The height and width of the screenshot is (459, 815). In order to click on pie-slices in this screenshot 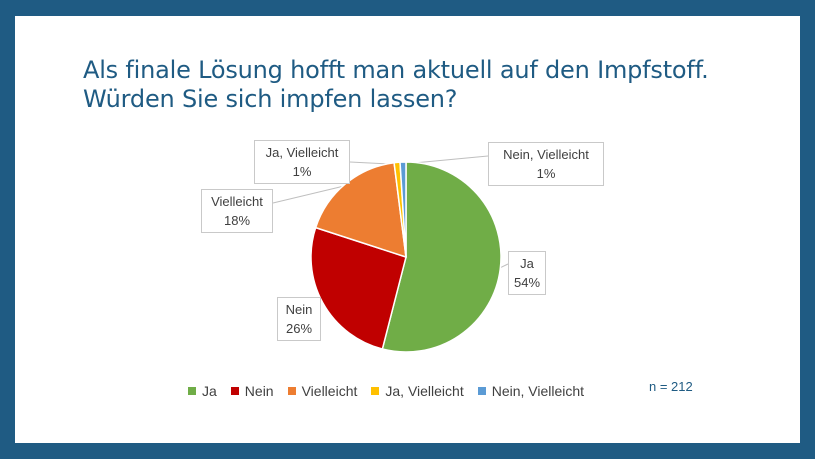, I will do `click(406, 257)`.